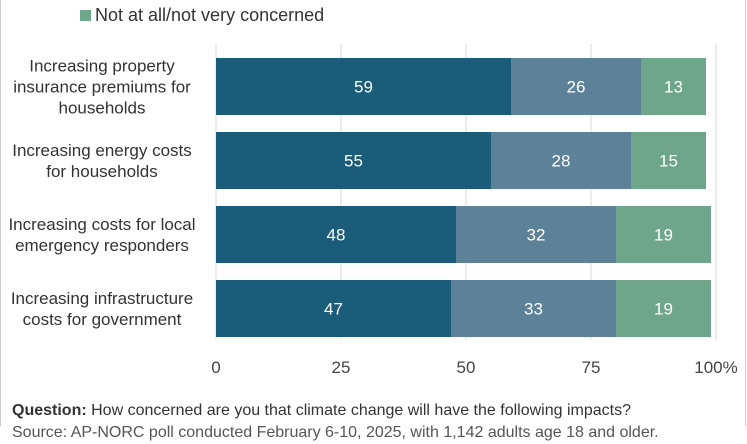  What do you see at coordinates (102, 108) in the screenshot?
I see `category-label: households` at bounding box center [102, 108].